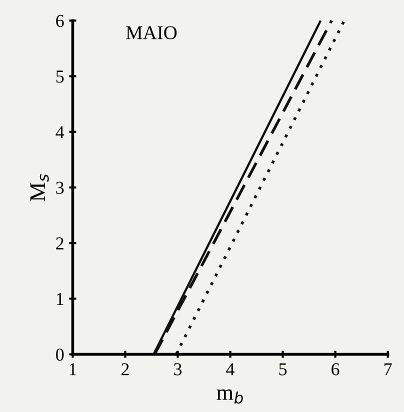 The height and width of the screenshot is (412, 404). Describe the element at coordinates (336, 369) in the screenshot. I see `x-tick-label: 6` at that location.